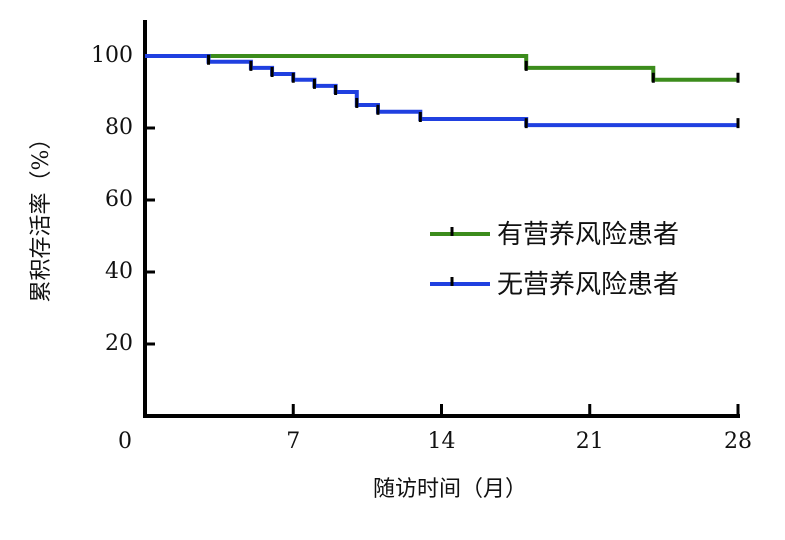 The height and width of the screenshot is (540, 785). I want to click on x-axis-title: 随访时间（月）, so click(450, 489).